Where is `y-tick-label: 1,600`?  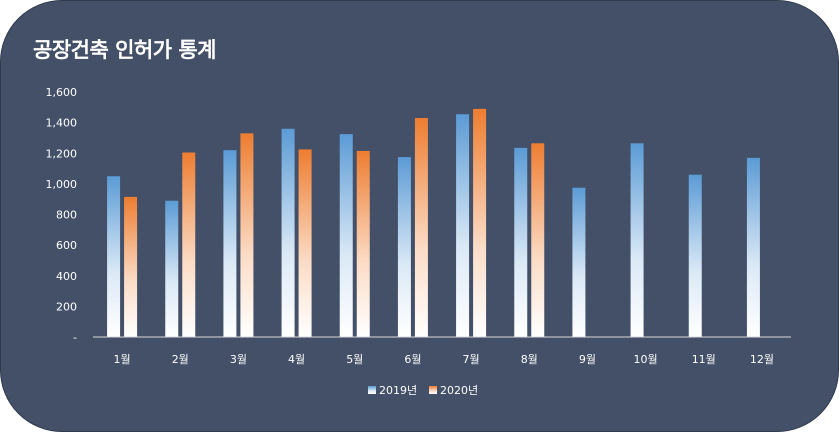 y-tick-label: 1,600 is located at coordinates (62, 92).